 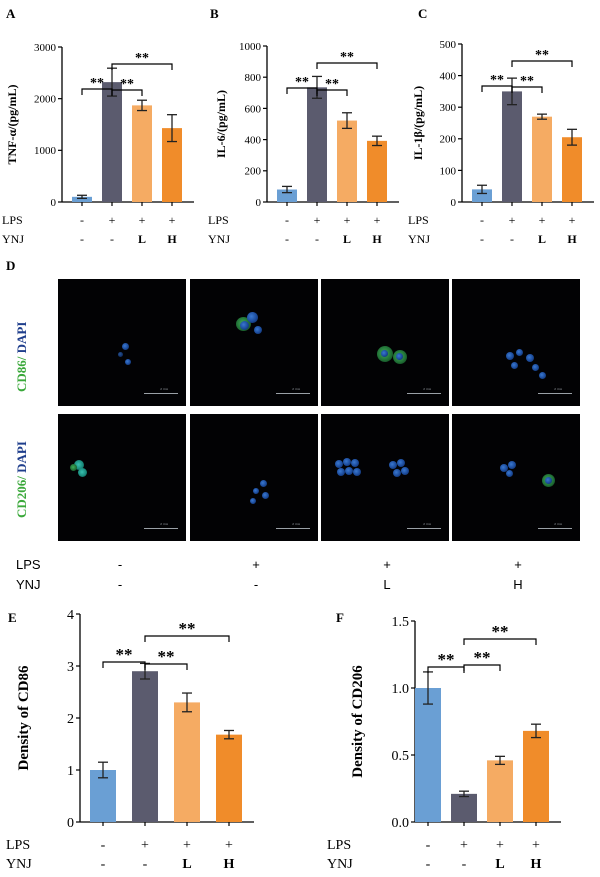 What do you see at coordinates (253, 109) in the screenshot?
I see `y-tick-label: 600` at bounding box center [253, 109].